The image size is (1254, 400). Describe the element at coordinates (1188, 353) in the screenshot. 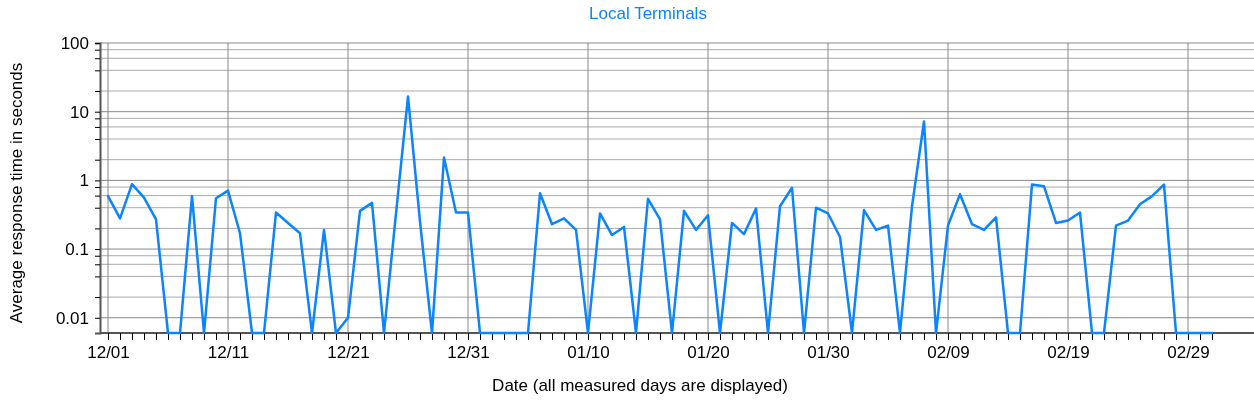

I see `x-tick-label: 02/29` at that location.